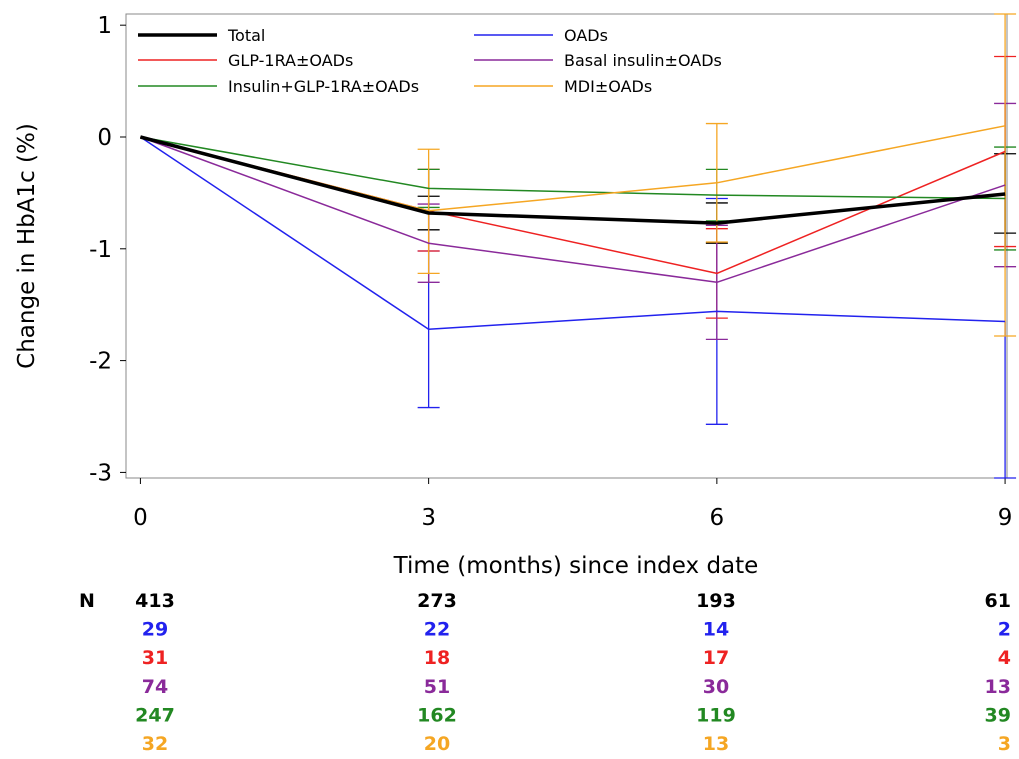  I want to click on y-tick-label: -1, so click(100, 250).